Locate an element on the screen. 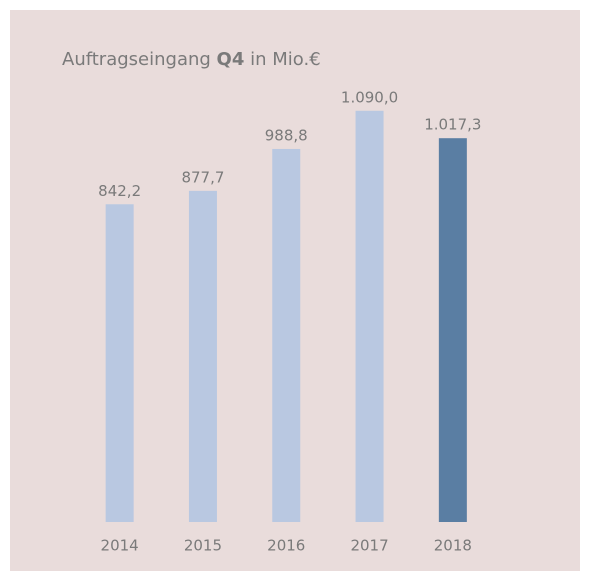 Image resolution: width=590 pixels, height=581 pixels. value-label: 842,2 is located at coordinates (119, 191).